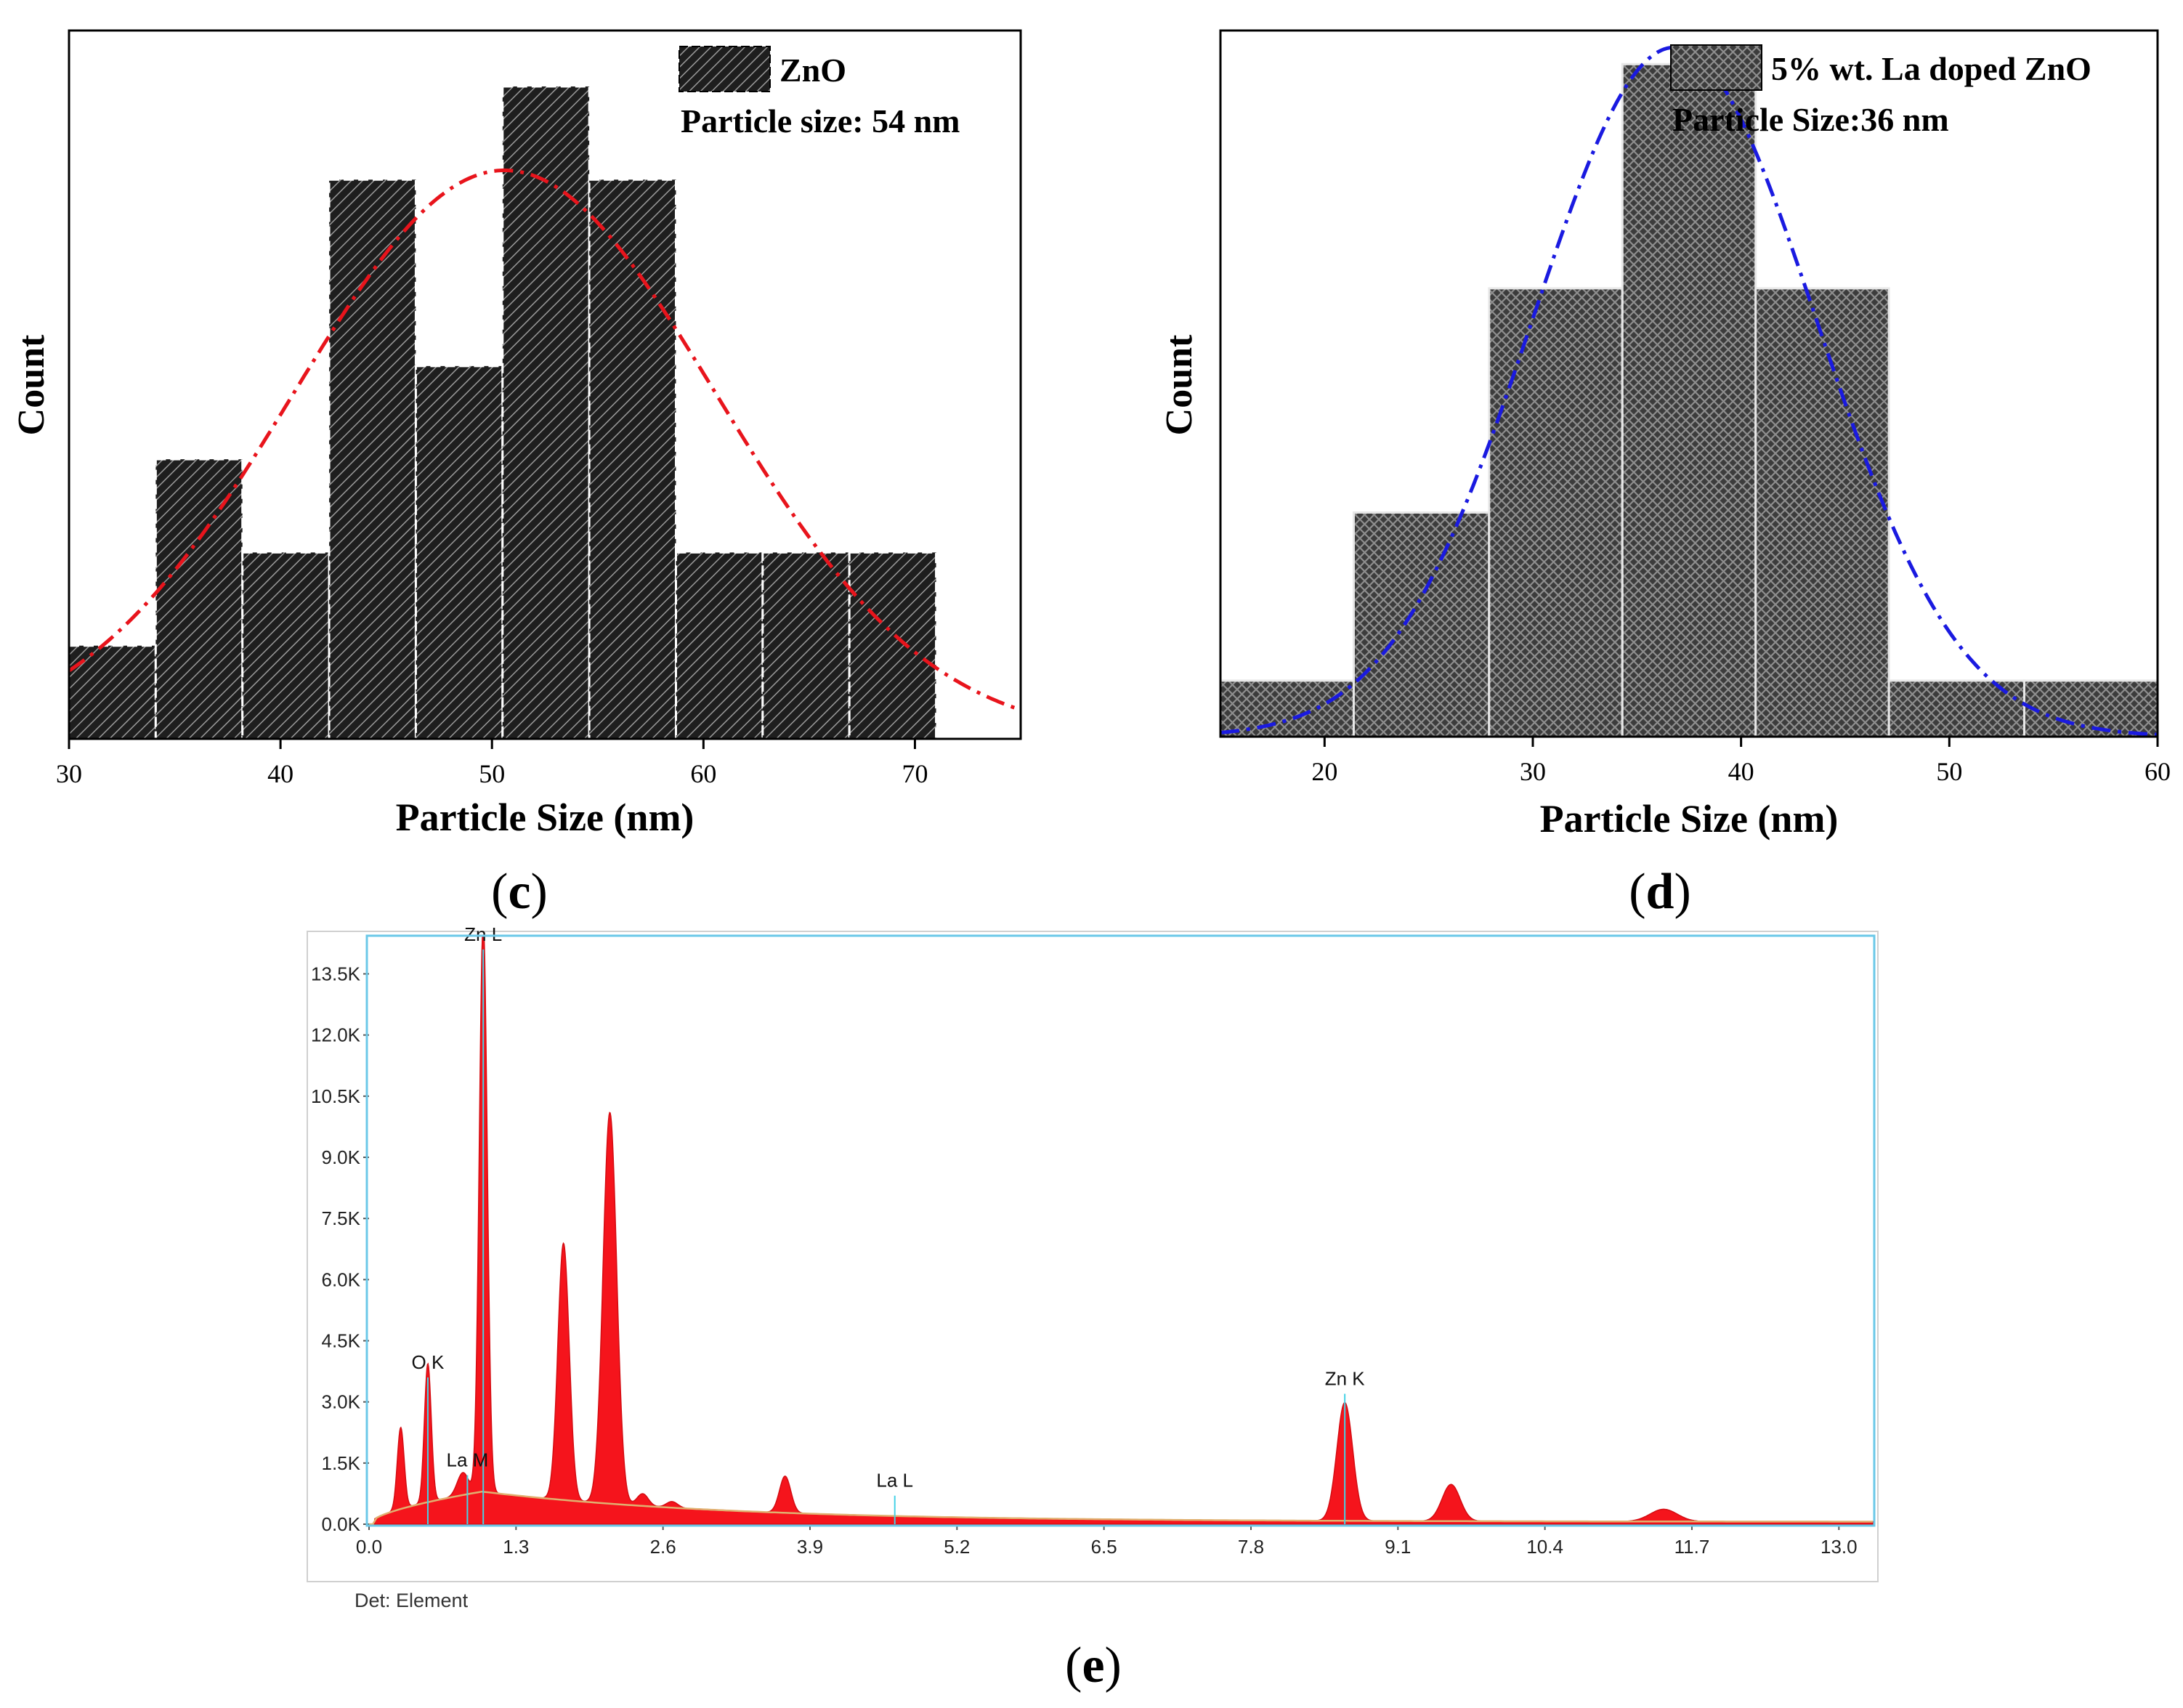 The image size is (2183, 1708). What do you see at coordinates (820, 120) in the screenshot?
I see `panel-c-legend-note: Particle size: 54 nm` at bounding box center [820, 120].